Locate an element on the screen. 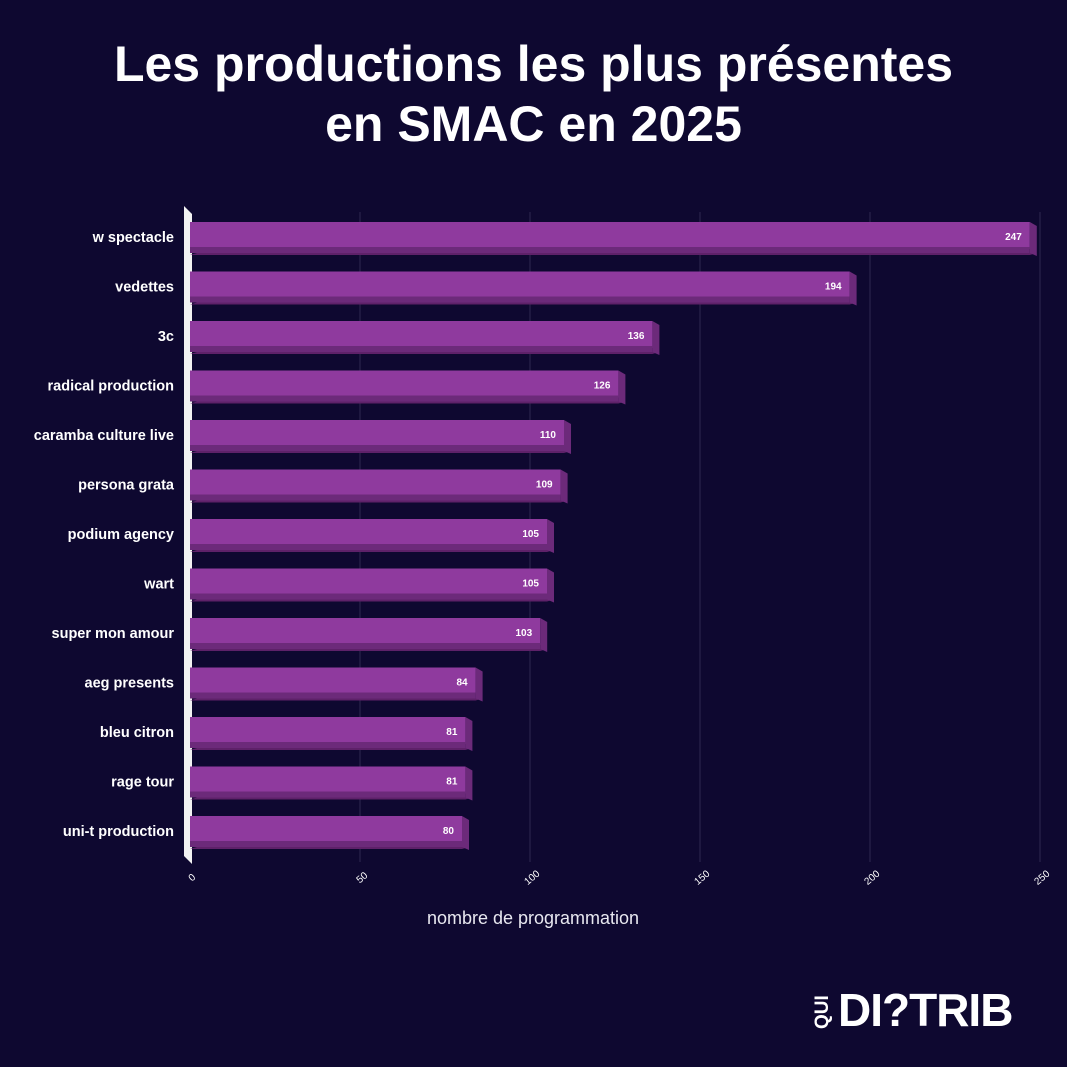  category-label-1: vedettes is located at coordinates (144, 288).